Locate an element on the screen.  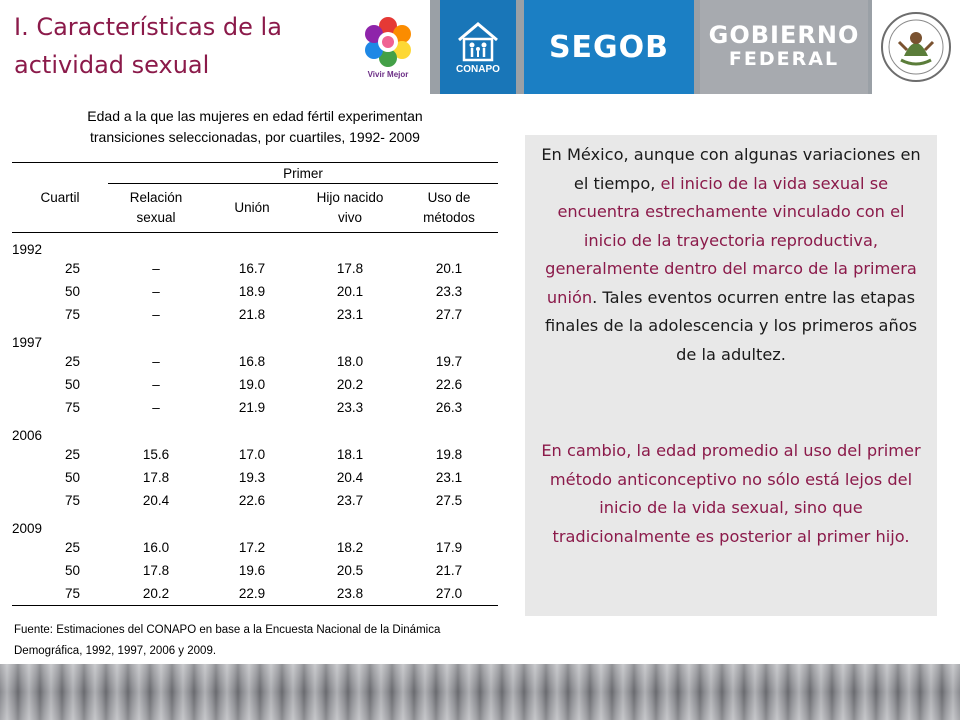
eagle-seal-icon is located at coordinates (916, 47).